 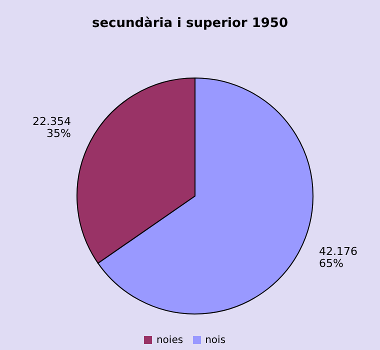 I want to click on data-label: 42.176 65%, so click(x=338, y=257).